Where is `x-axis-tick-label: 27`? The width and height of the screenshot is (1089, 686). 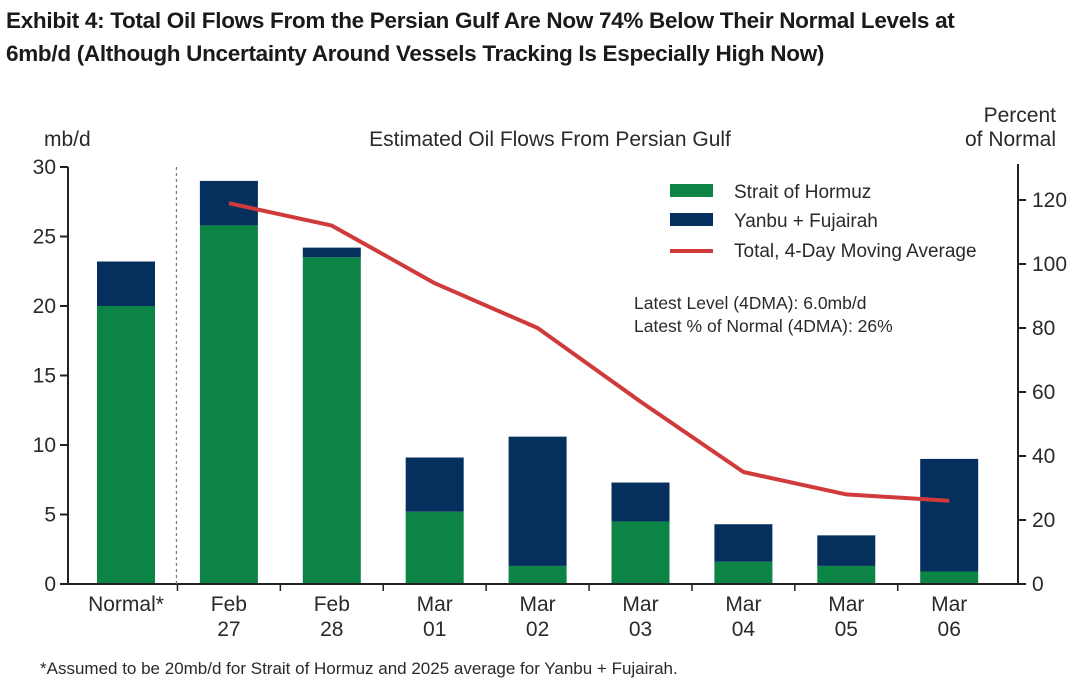
x-axis-tick-label: 27 is located at coordinates (228, 629).